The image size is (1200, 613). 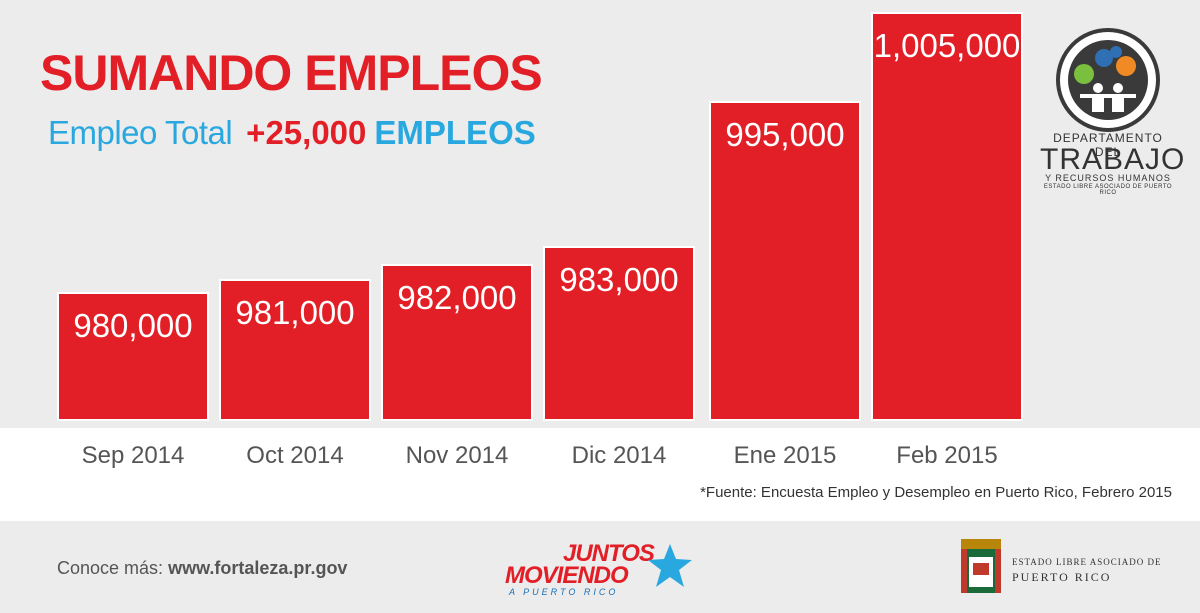 I want to click on juntos-logo: JUNTOS MOVIENDO A PUERTO RICO, so click(x=580, y=569).